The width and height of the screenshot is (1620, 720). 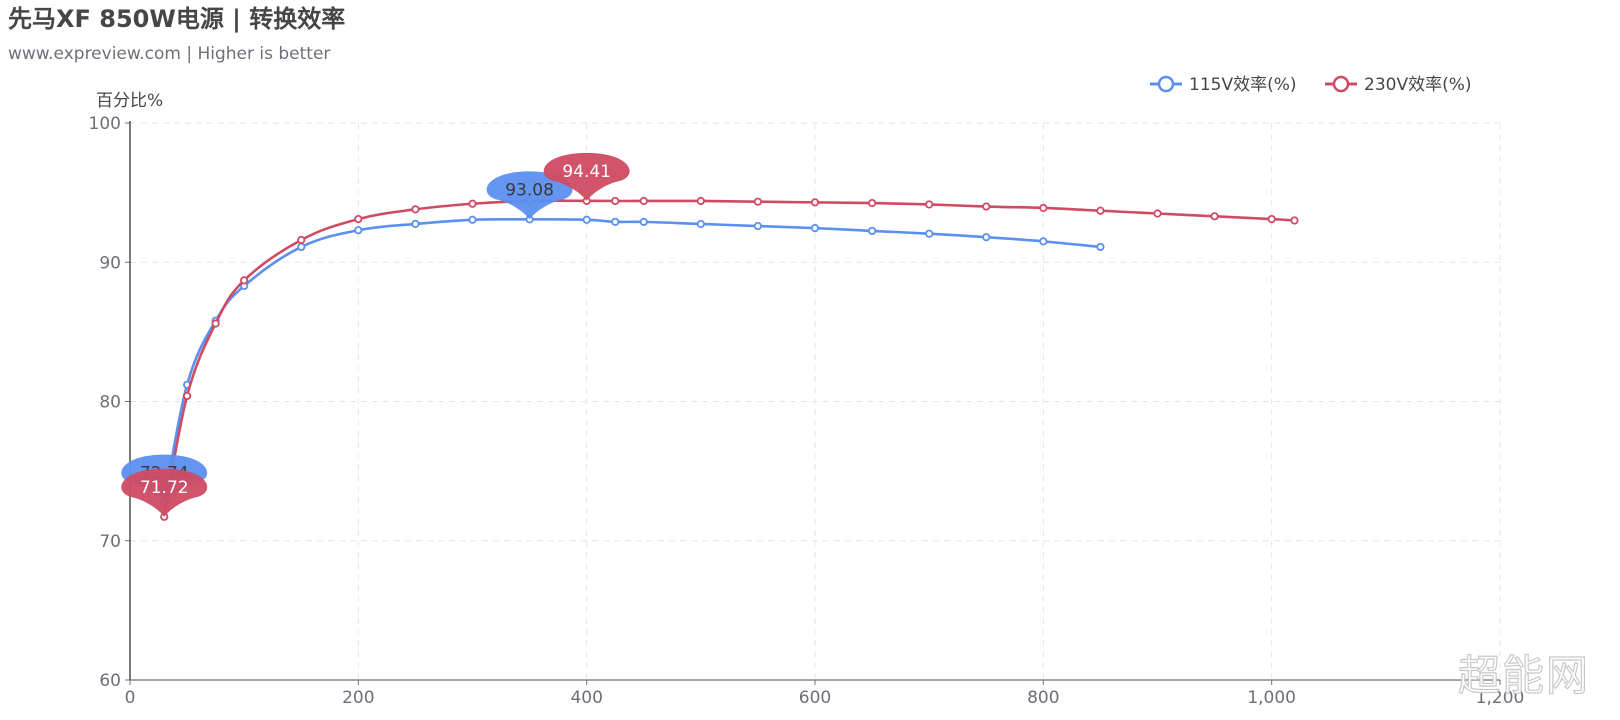 I want to click on marker-pin-max: 94.41, so click(x=586, y=176).